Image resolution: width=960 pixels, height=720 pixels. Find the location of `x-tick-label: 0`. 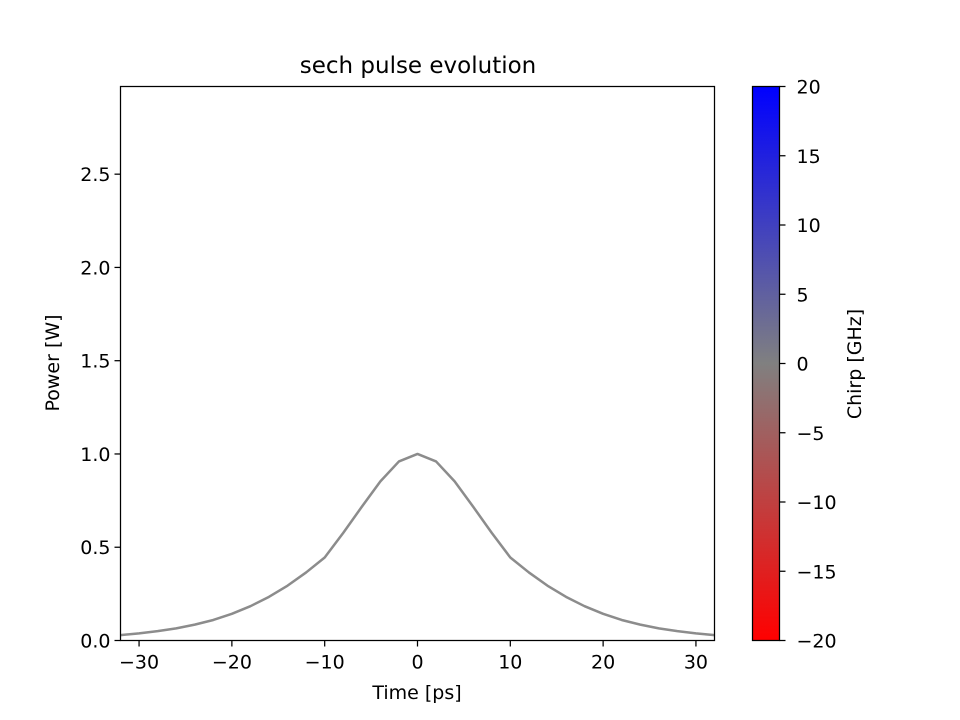

x-tick-label: 0 is located at coordinates (417, 663).